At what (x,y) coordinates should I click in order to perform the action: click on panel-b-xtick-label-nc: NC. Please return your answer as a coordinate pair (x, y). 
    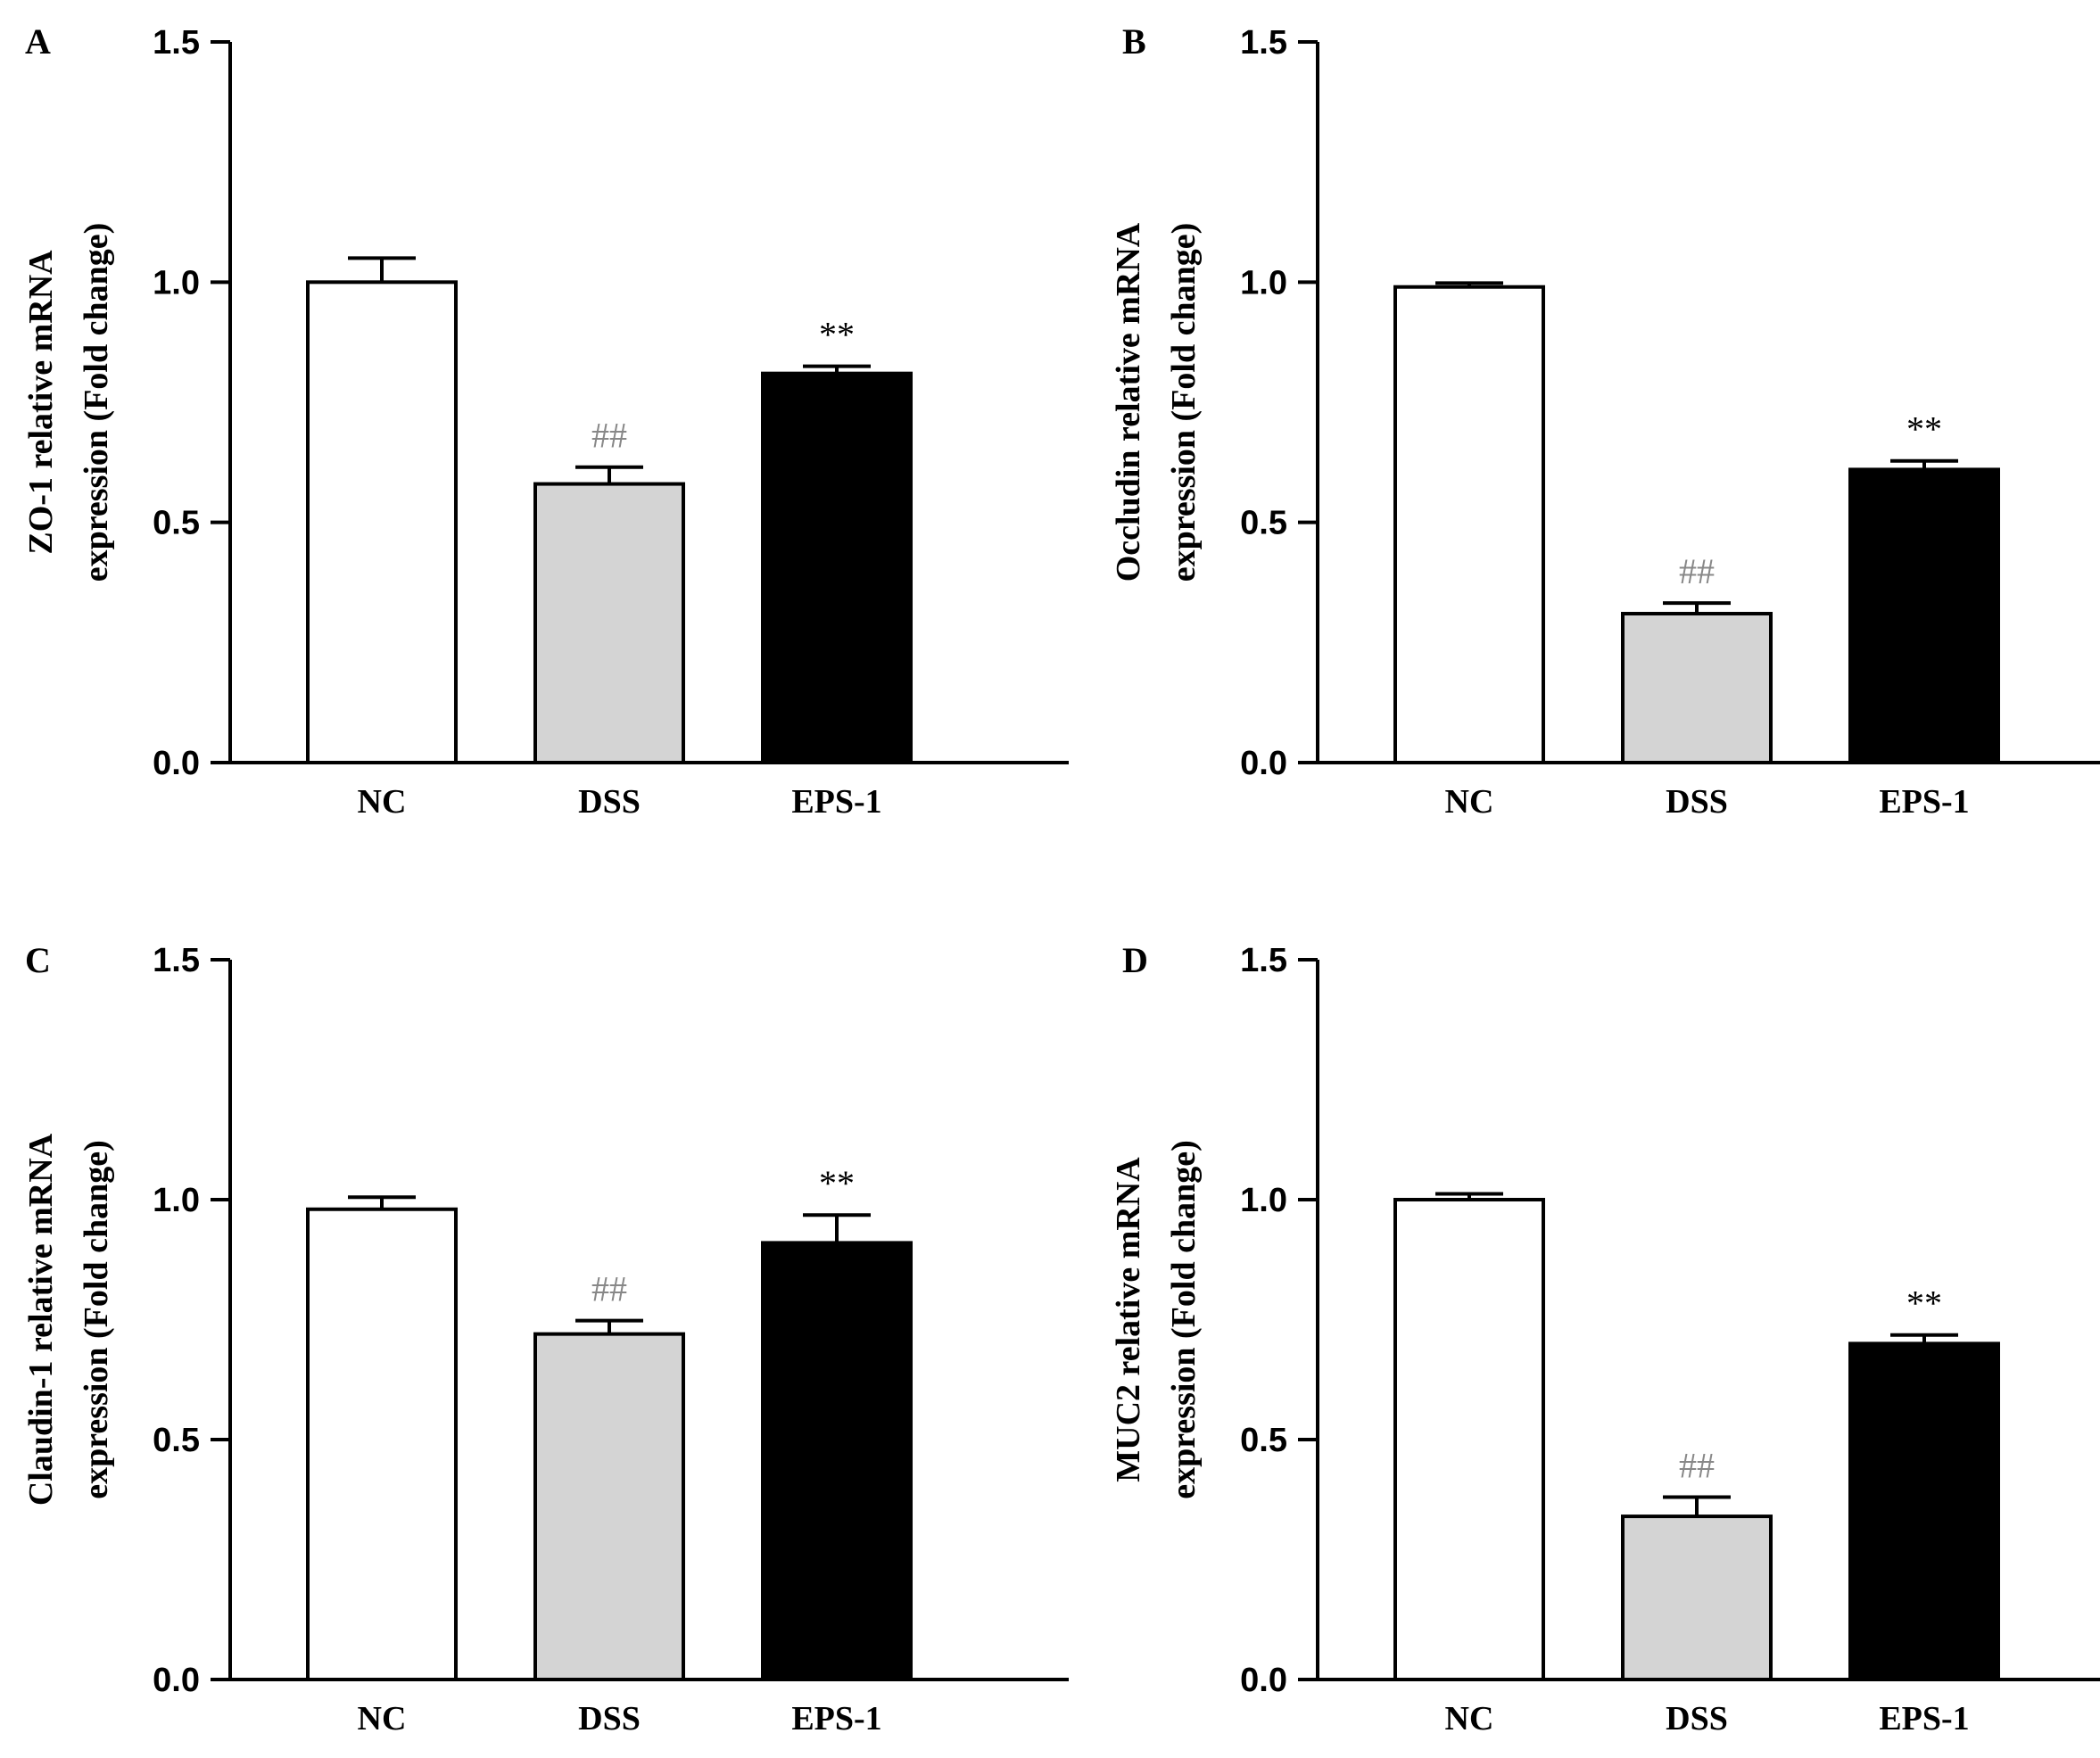
    Looking at the image, I should click on (1469, 802).